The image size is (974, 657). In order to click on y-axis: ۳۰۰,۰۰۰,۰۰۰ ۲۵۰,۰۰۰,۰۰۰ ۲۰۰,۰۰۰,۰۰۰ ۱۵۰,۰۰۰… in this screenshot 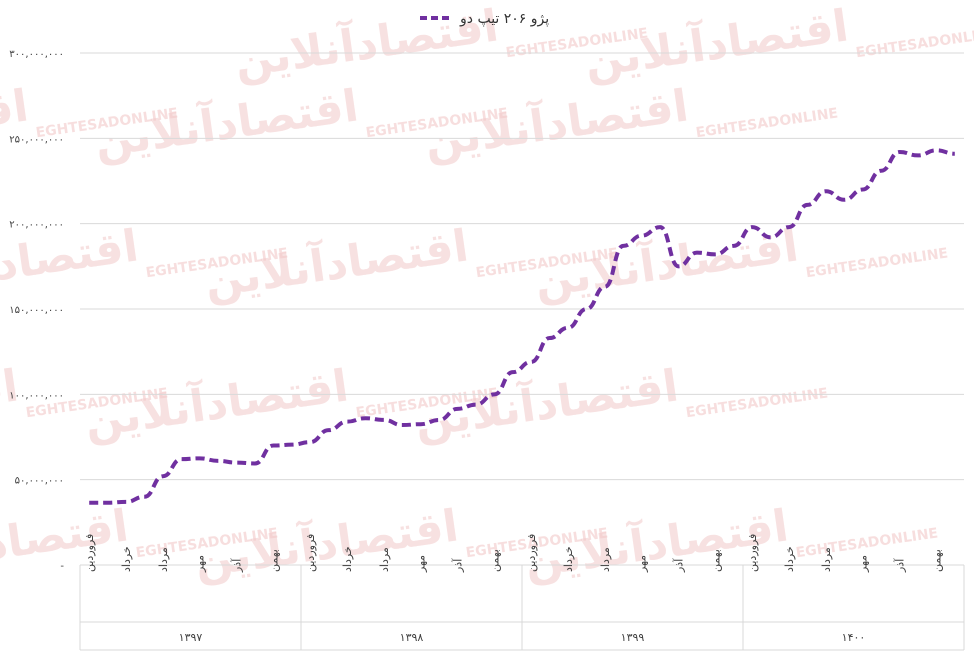, I will do `click(36, 310)`.